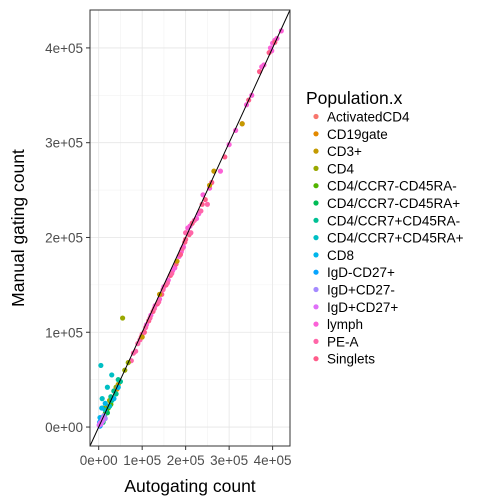  I want to click on legend-label: CD4/CCR7-CD45RA-, so click(392, 186).